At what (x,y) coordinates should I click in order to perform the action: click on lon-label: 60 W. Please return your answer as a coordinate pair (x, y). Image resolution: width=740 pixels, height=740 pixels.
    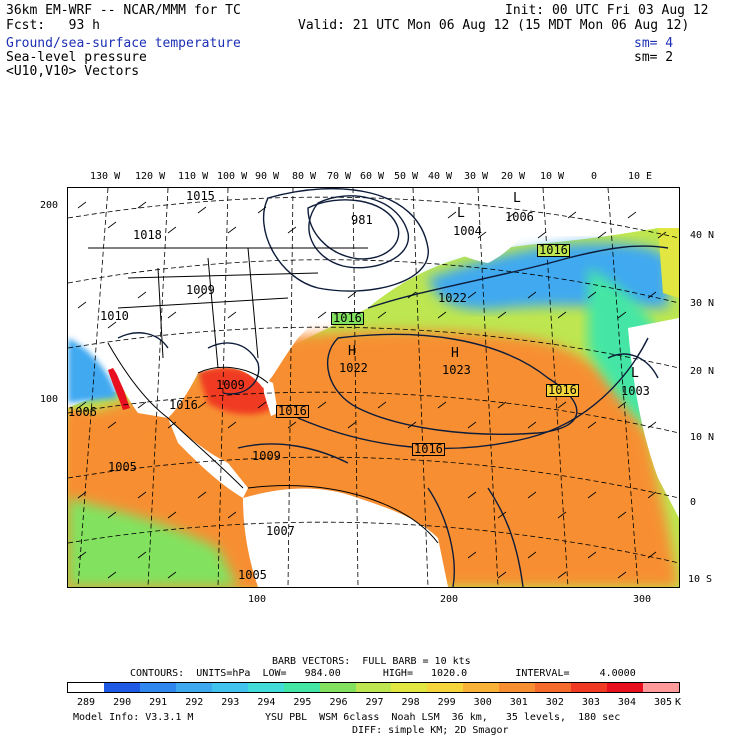
    Looking at the image, I should click on (372, 176).